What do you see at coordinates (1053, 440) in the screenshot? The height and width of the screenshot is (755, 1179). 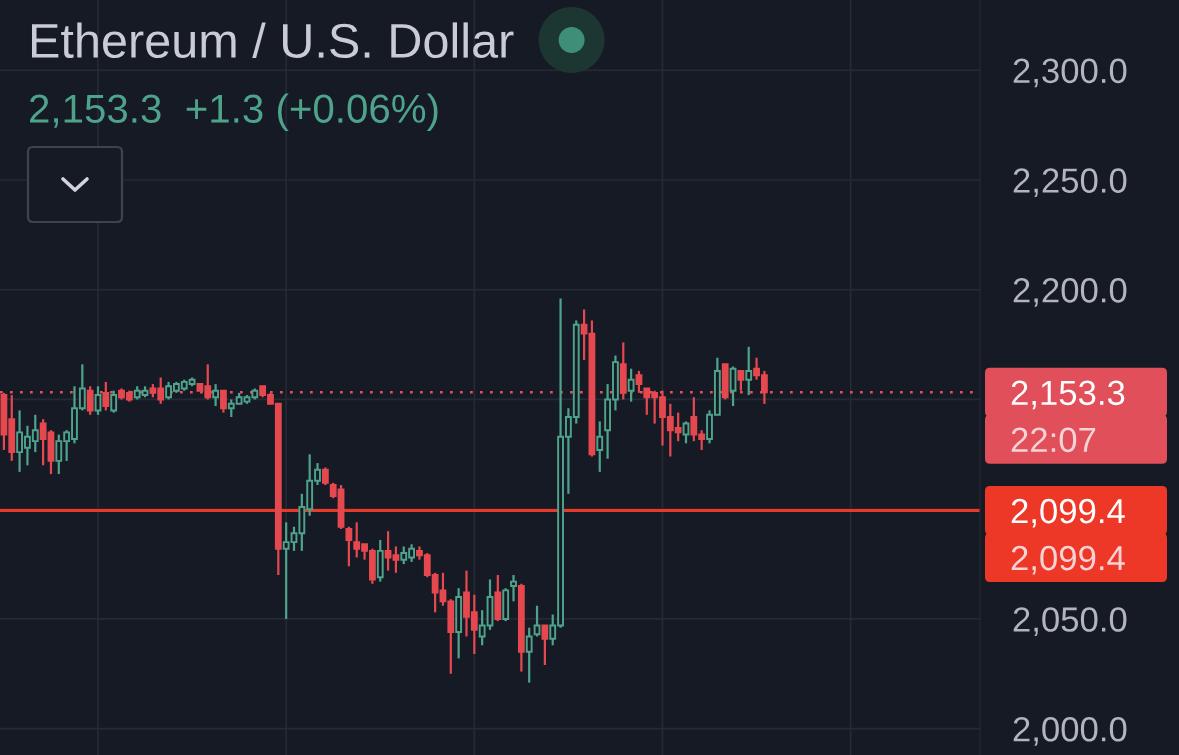 I see `text: 22:07` at bounding box center [1053, 440].